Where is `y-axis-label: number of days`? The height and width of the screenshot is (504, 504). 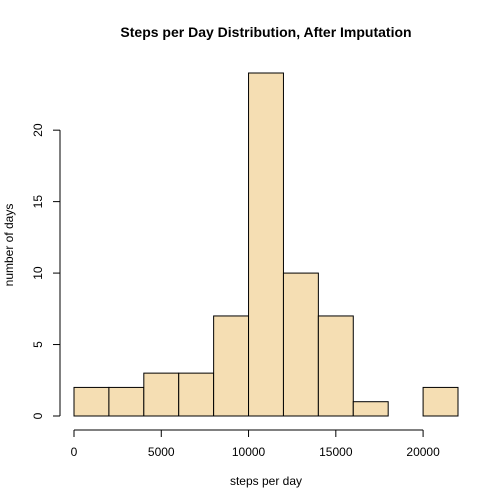 y-axis-label: number of days is located at coordinates (9, 245).